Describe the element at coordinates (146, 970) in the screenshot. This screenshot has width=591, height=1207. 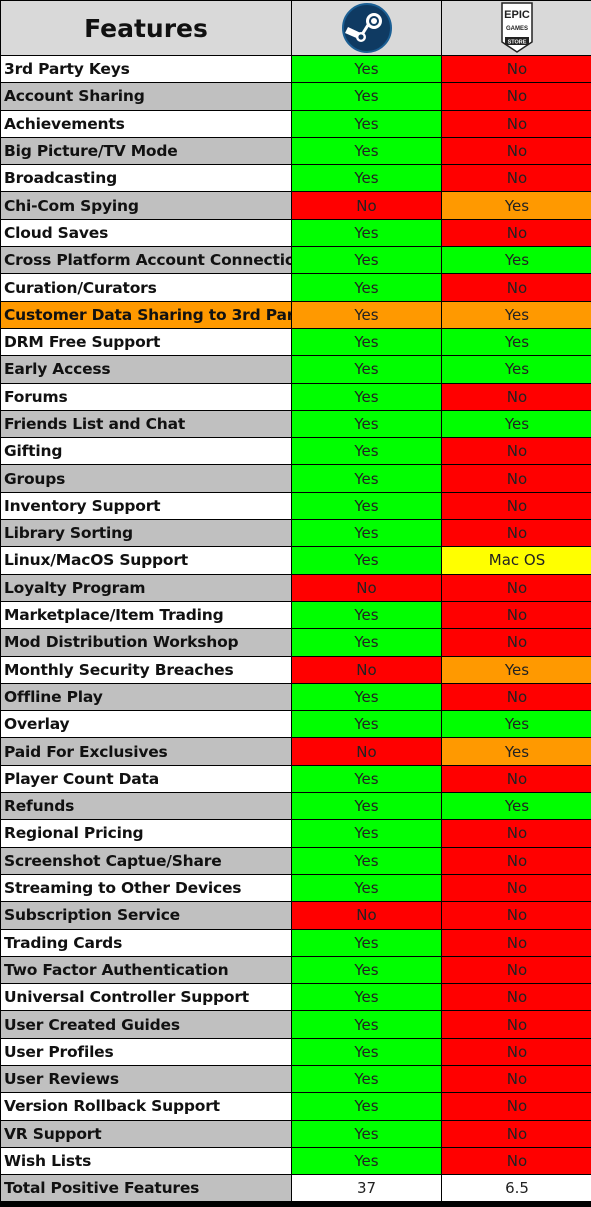
I see `feature-label-two-factor-authentication: Two Factor Authentication` at that location.